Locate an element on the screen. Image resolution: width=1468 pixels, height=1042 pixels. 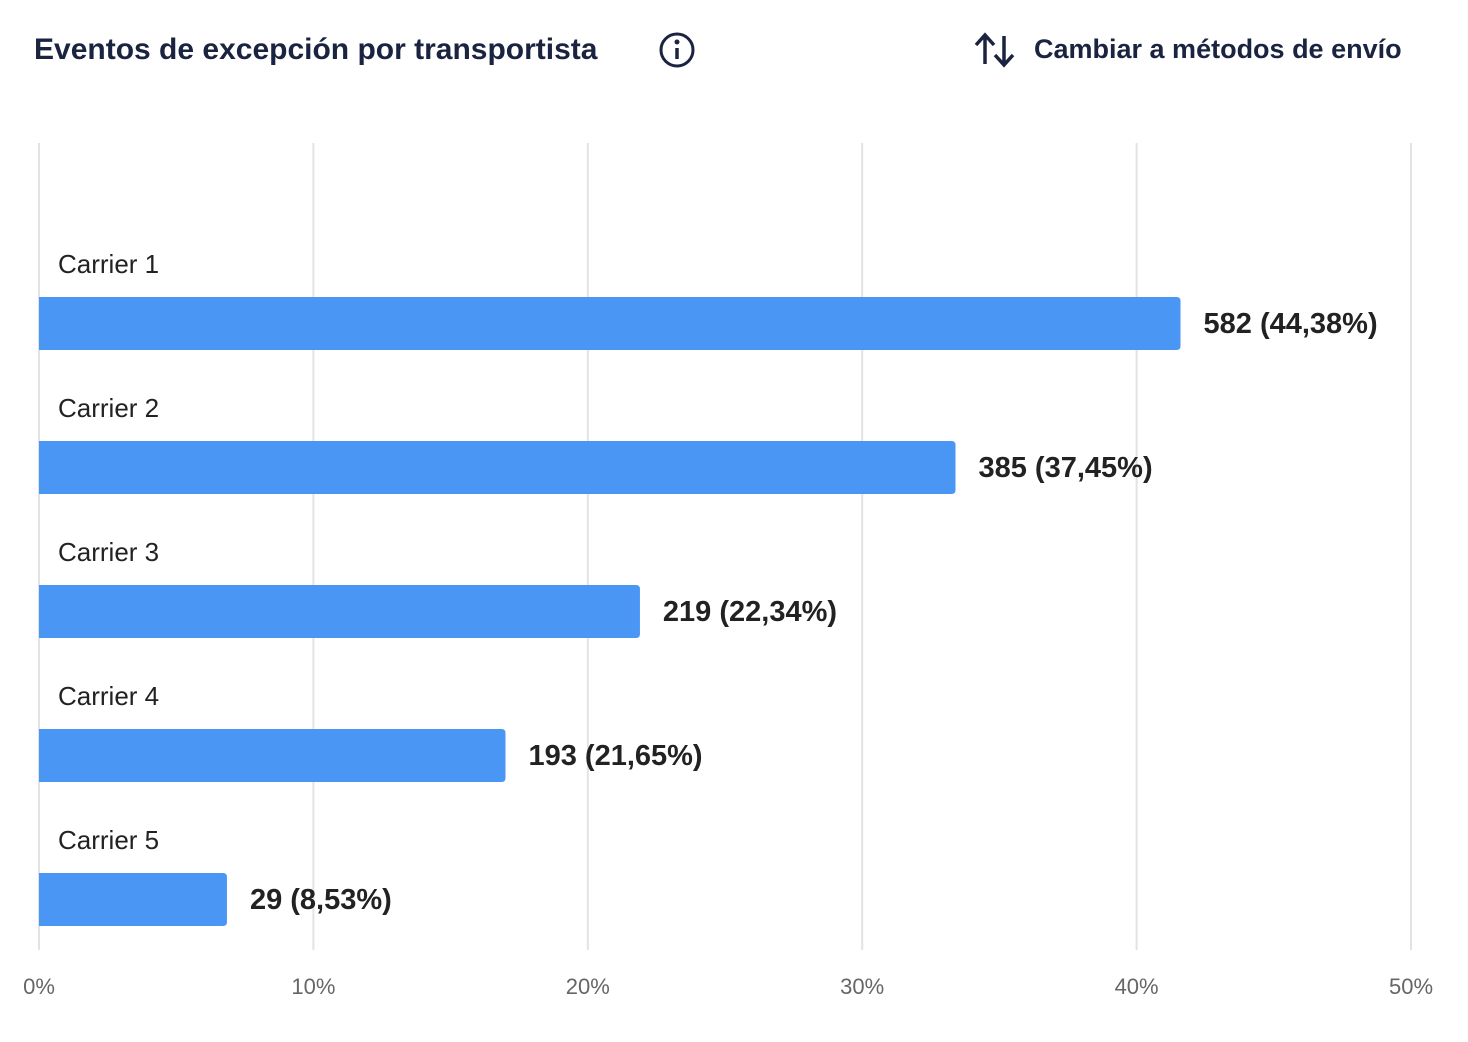
bar-label: 582 (44,38%) is located at coordinates (1291, 324).